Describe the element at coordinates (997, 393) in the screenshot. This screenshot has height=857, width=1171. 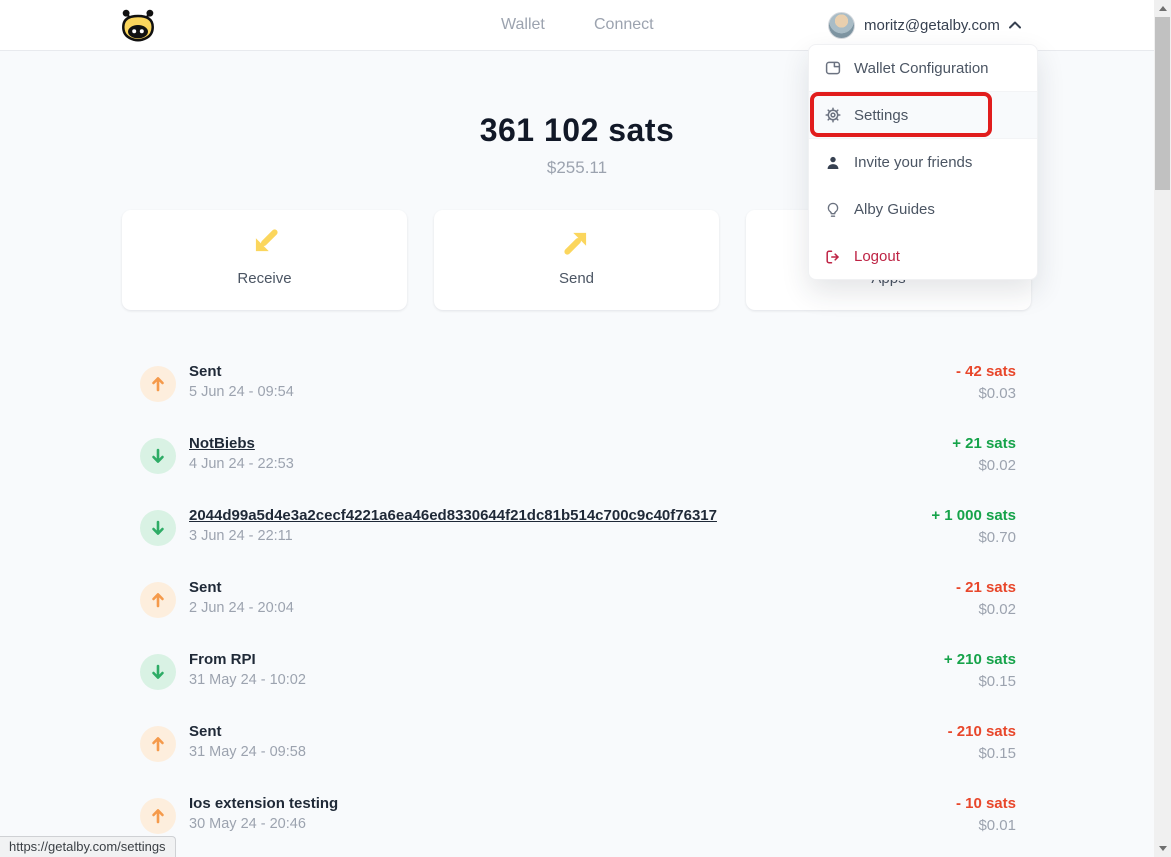
I see `transaction-fiat: $0.03` at that location.